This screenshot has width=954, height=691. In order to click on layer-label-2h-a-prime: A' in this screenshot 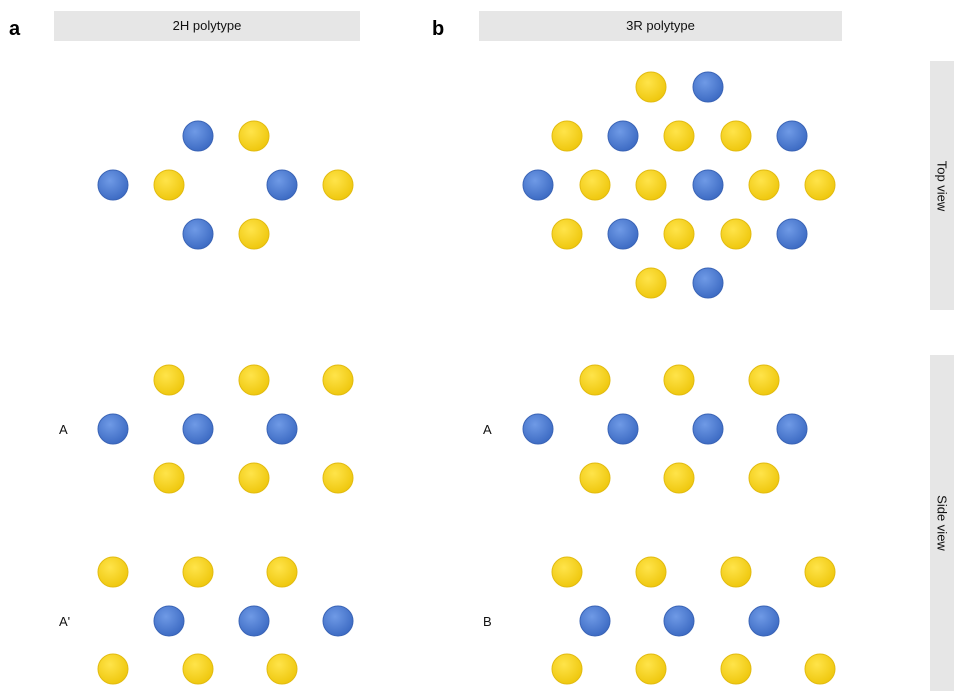, I will do `click(65, 621)`.